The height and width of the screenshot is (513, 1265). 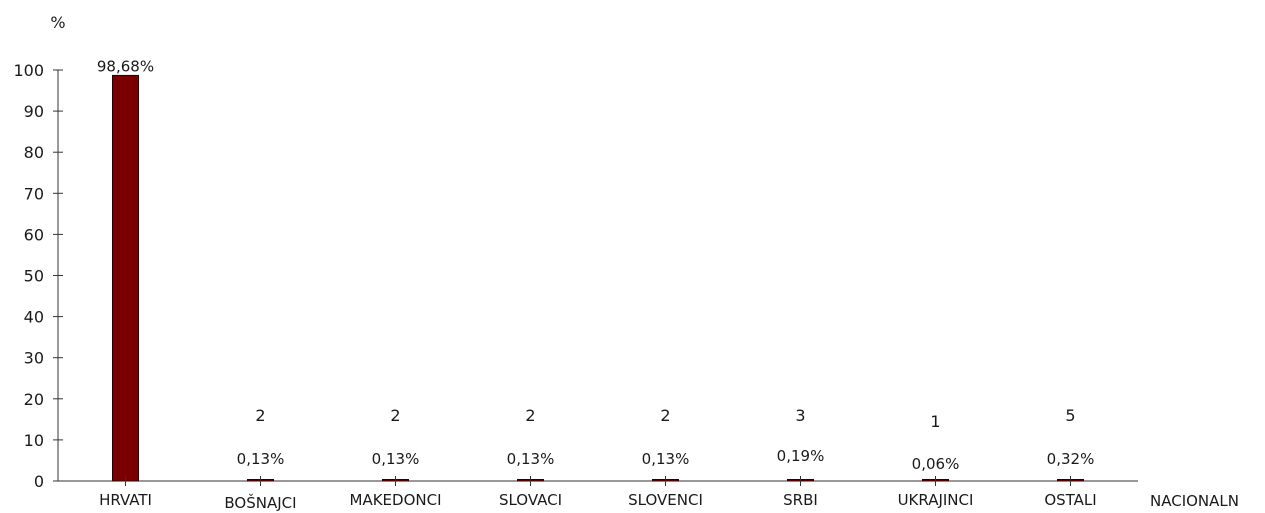 I want to click on x-tick-label: UKRAJINCI, so click(x=936, y=500).